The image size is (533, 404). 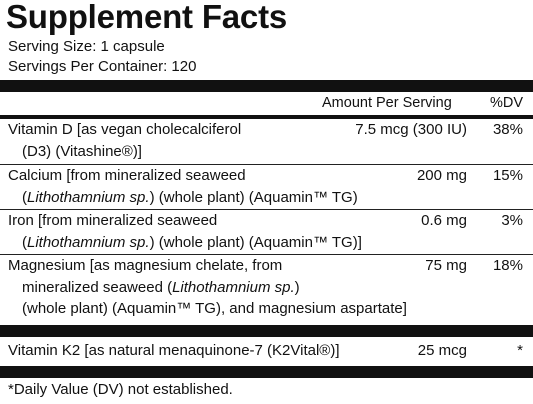 I want to click on amount: 0.6 mg, so click(x=444, y=220).